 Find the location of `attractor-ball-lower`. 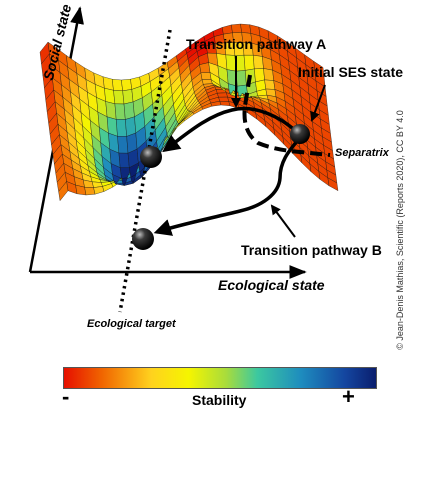

attractor-ball-lower is located at coordinates (143, 239).